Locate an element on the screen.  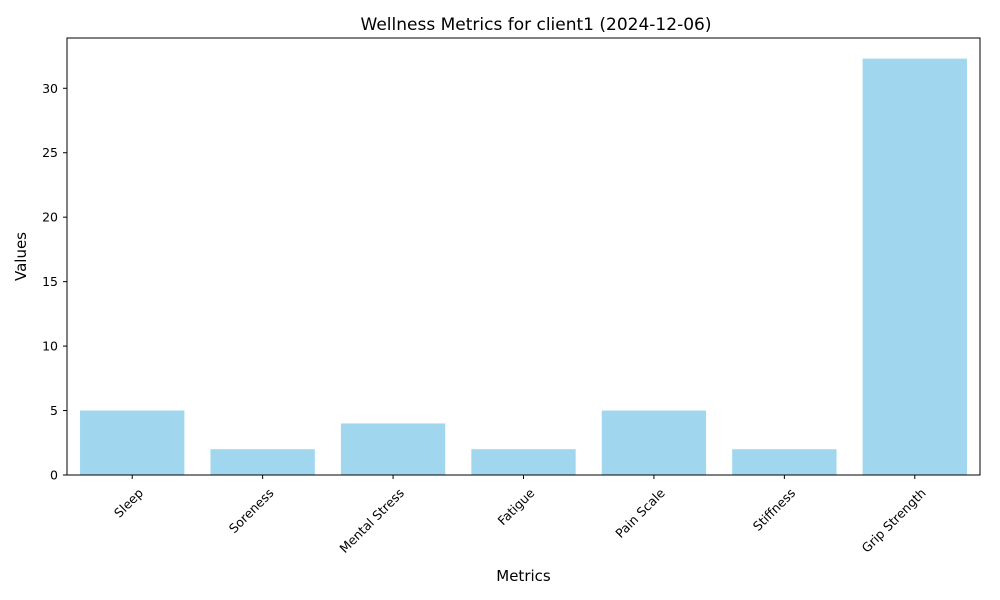
x-axis-label: Metrics is located at coordinates (523, 576).